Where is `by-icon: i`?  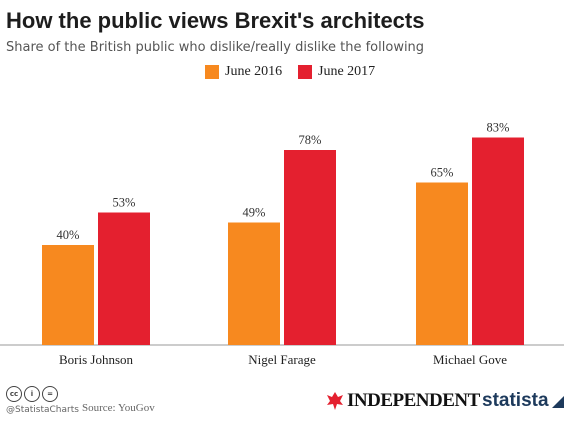
by-icon: i is located at coordinates (32, 394).